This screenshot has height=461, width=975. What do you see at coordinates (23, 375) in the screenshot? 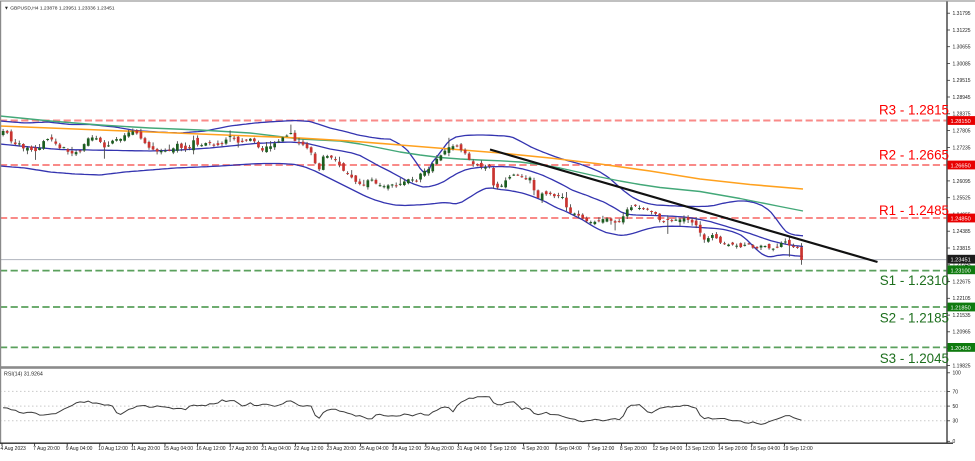
I see `svg-text: RSI(14) 31.9264` at bounding box center [23, 375].